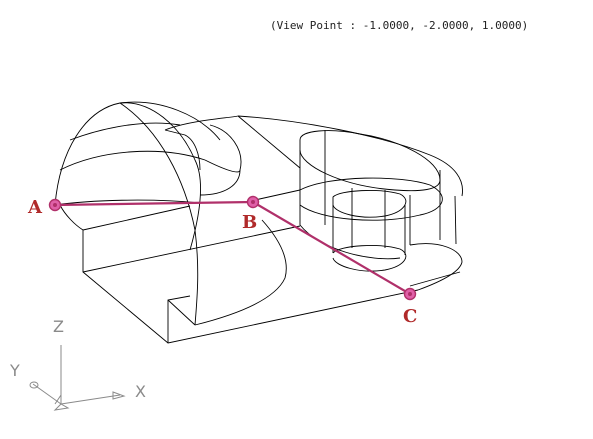 This screenshot has width=593, height=439. Describe the element at coordinates (253, 202) in the screenshot. I see `point-marker-b` at that location.